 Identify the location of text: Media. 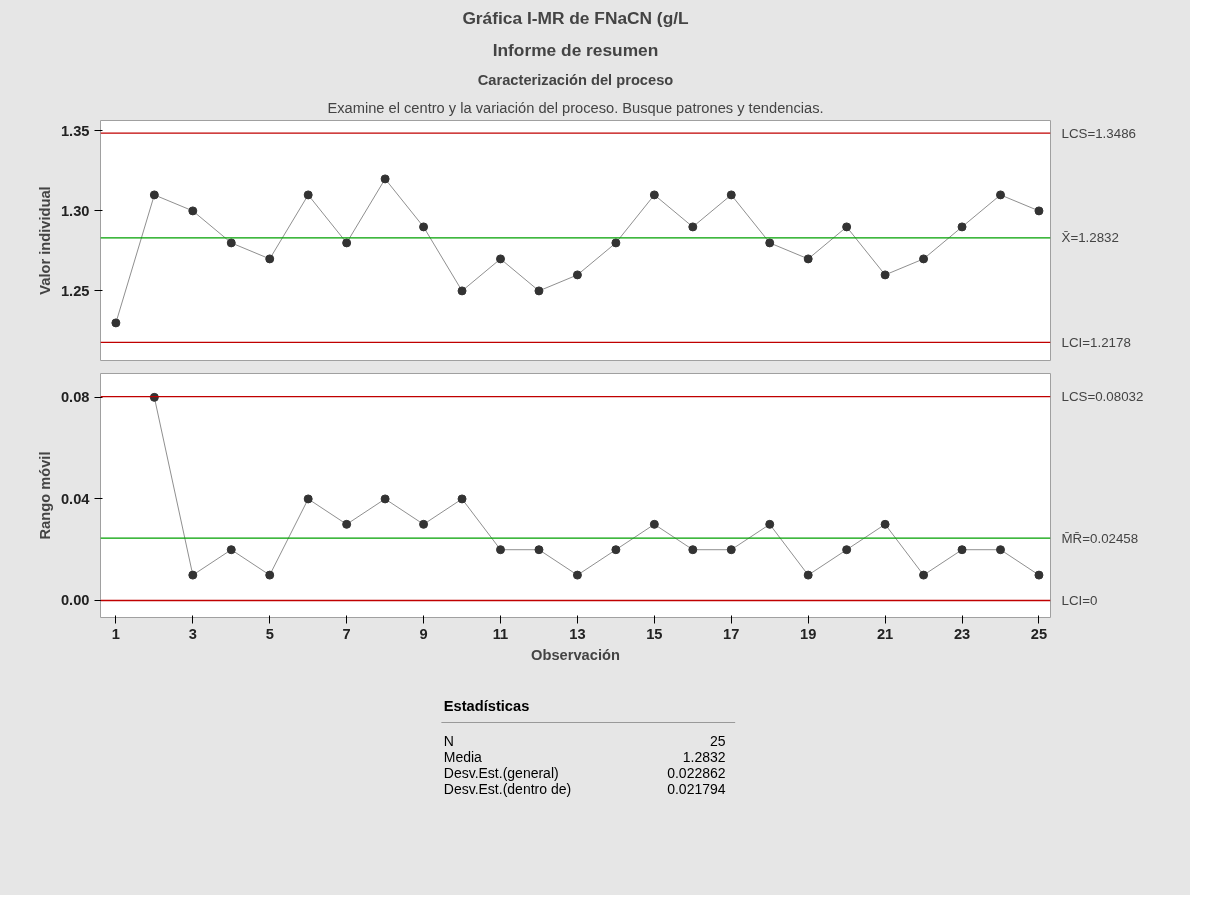
(463, 756).